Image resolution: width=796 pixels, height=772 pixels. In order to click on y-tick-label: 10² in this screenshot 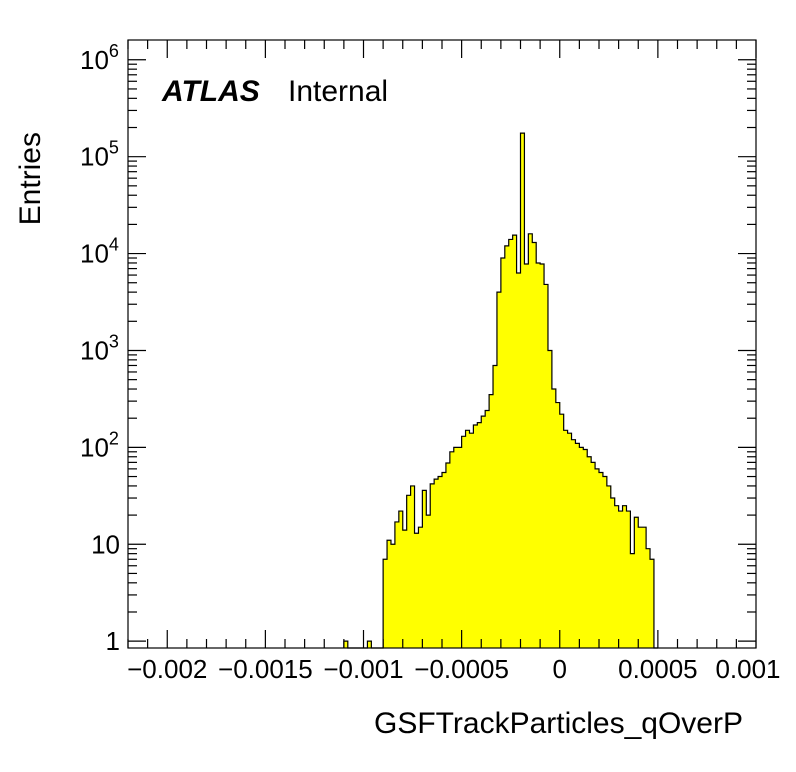, I will do `click(99, 445)`.